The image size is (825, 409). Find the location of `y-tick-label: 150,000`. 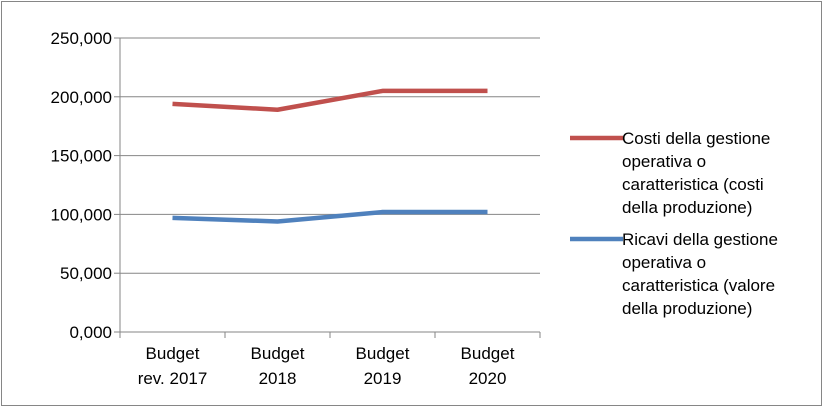

y-tick-label: 150,000 is located at coordinates (81, 156).